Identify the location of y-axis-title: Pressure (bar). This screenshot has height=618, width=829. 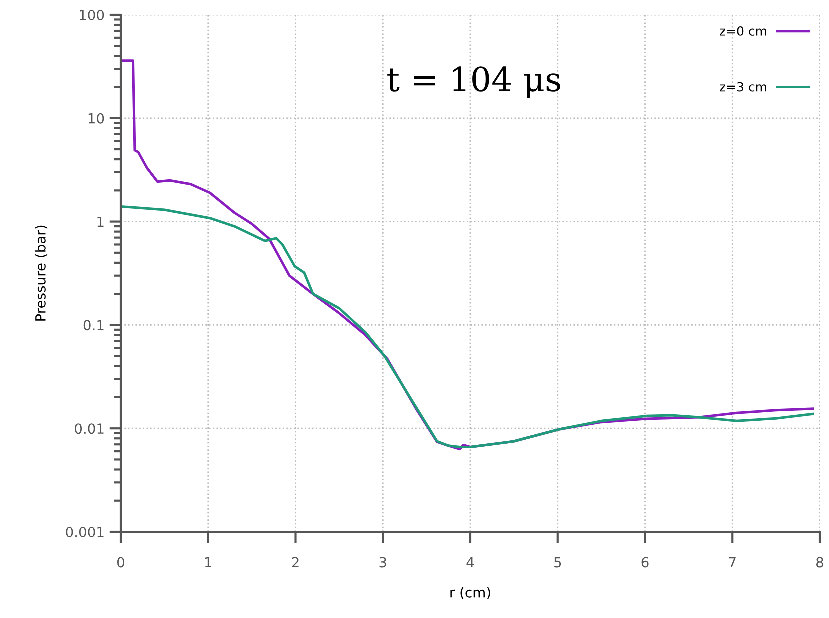
(41, 273).